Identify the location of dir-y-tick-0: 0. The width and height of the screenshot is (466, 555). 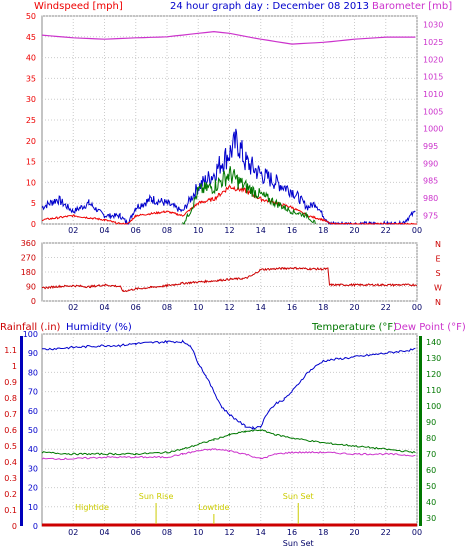
(33, 301).